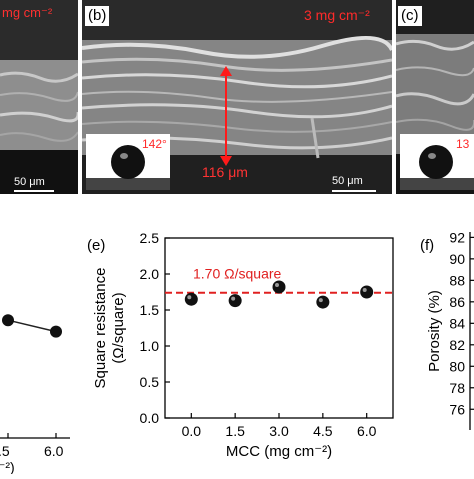 The width and height of the screenshot is (474, 479). What do you see at coordinates (96, 245) in the screenshot?
I see `panel-tag-e: (e)` at bounding box center [96, 245].